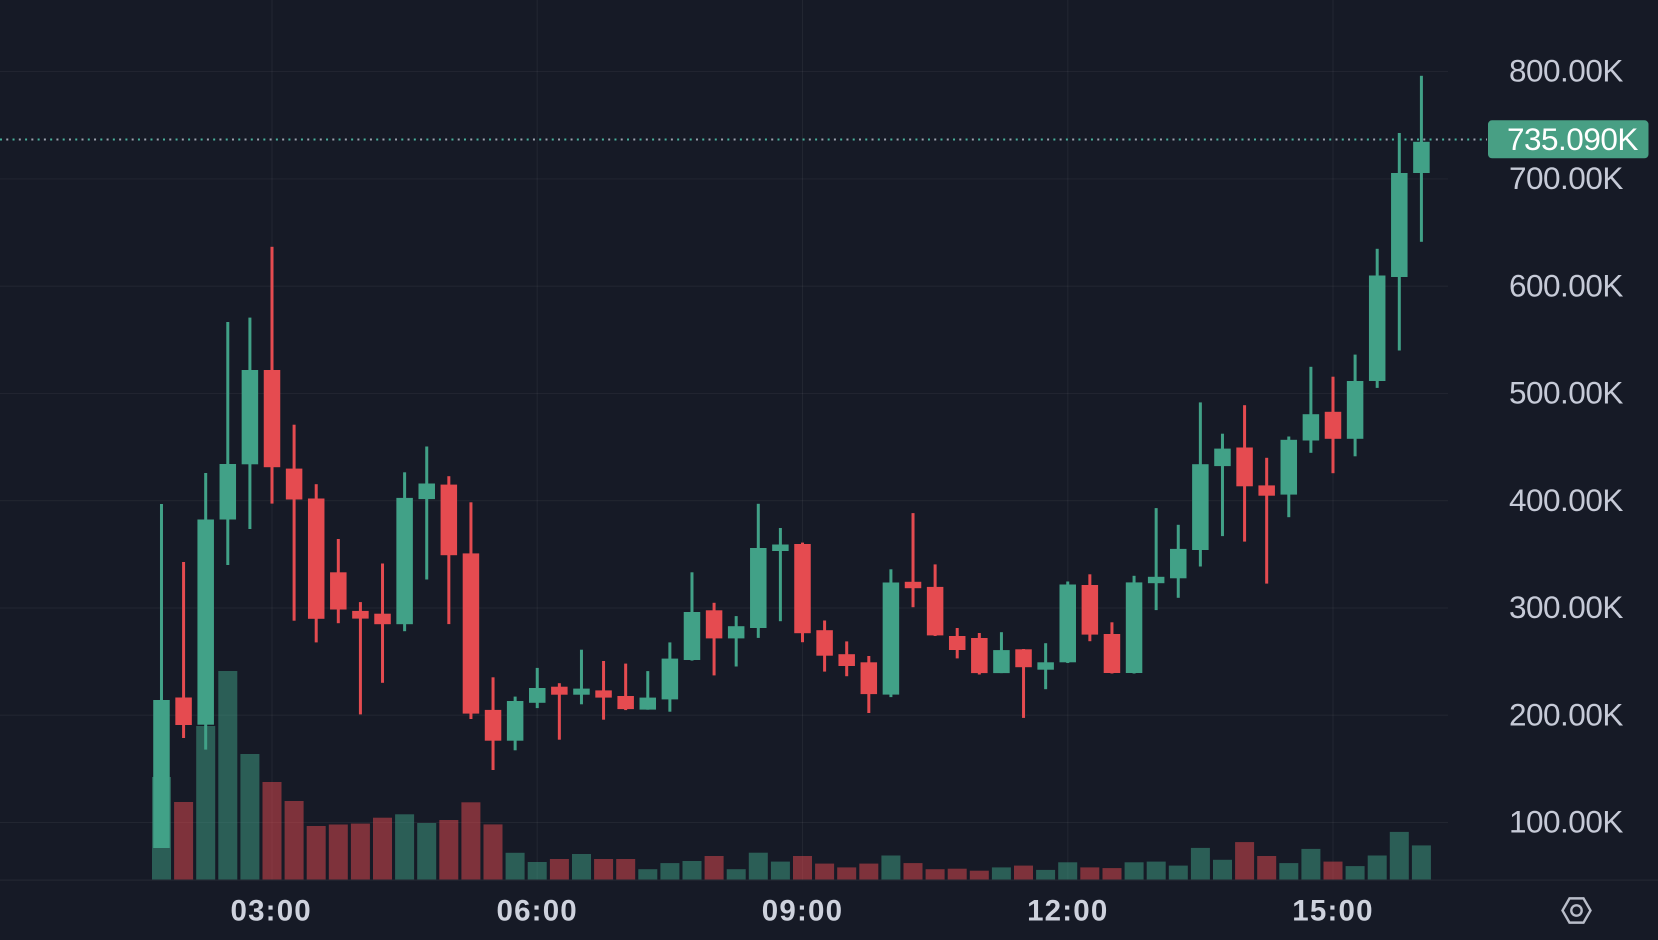 This screenshot has width=1658, height=940. What do you see at coordinates (1067, 911) in the screenshot?
I see `svg-text: 12:00` at bounding box center [1067, 911].